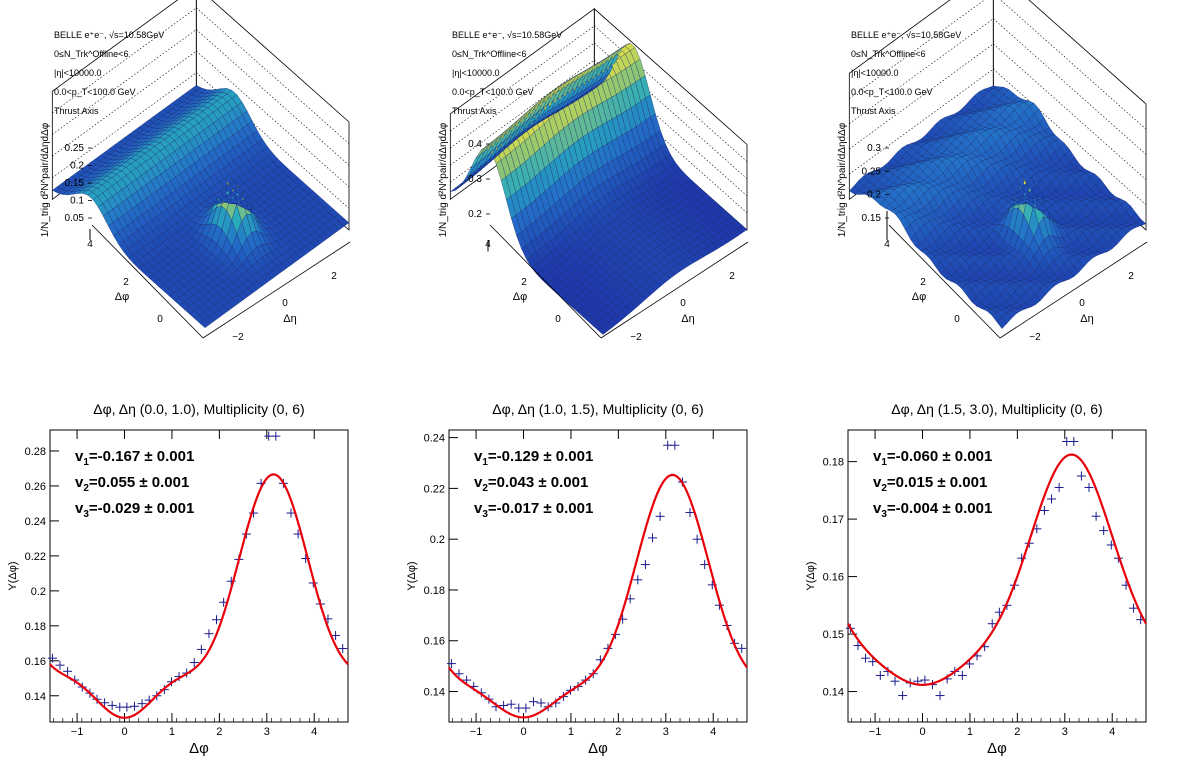  Describe the element at coordinates (957, 319) in the screenshot. I see `phi-tick-label: 0` at that location.